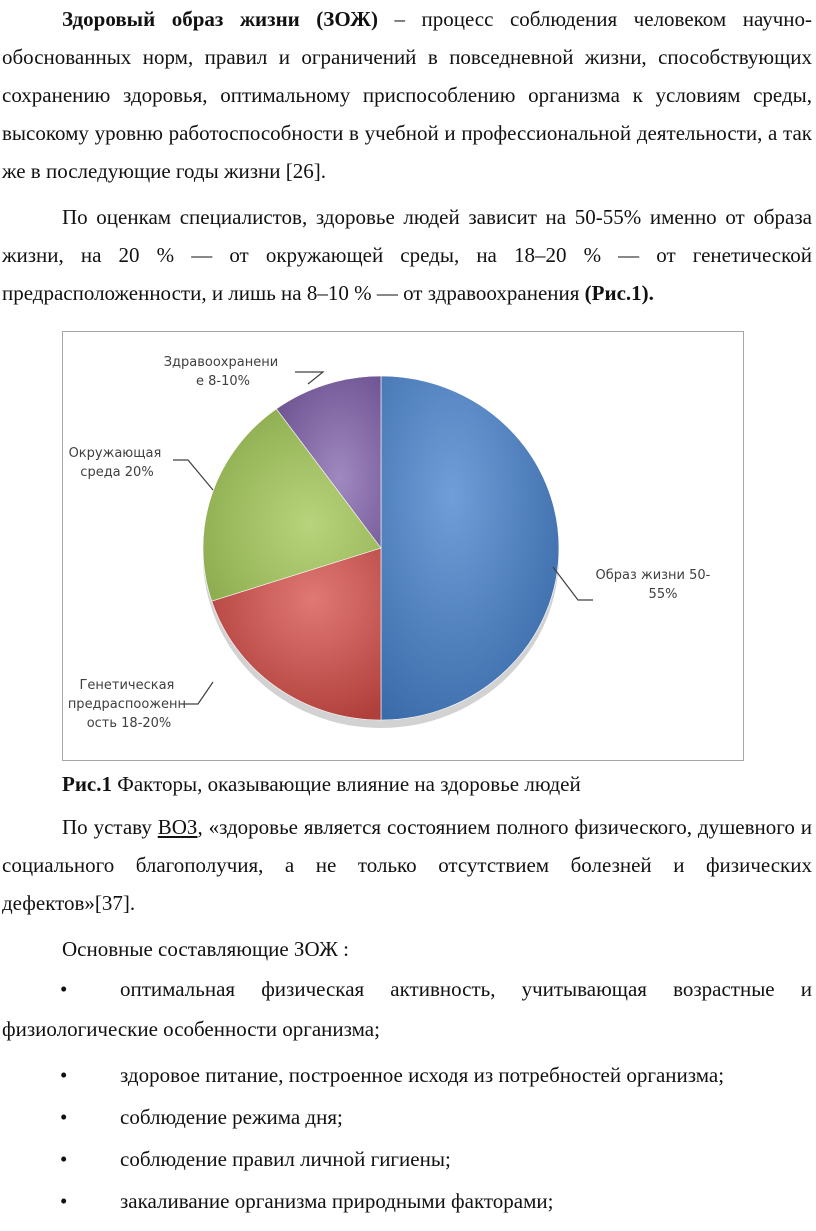 The image size is (816, 1231). What do you see at coordinates (220, 19) in the screenshot?
I see `term-zozh: Здоровый образ жизни (ЗОЖ)` at bounding box center [220, 19].